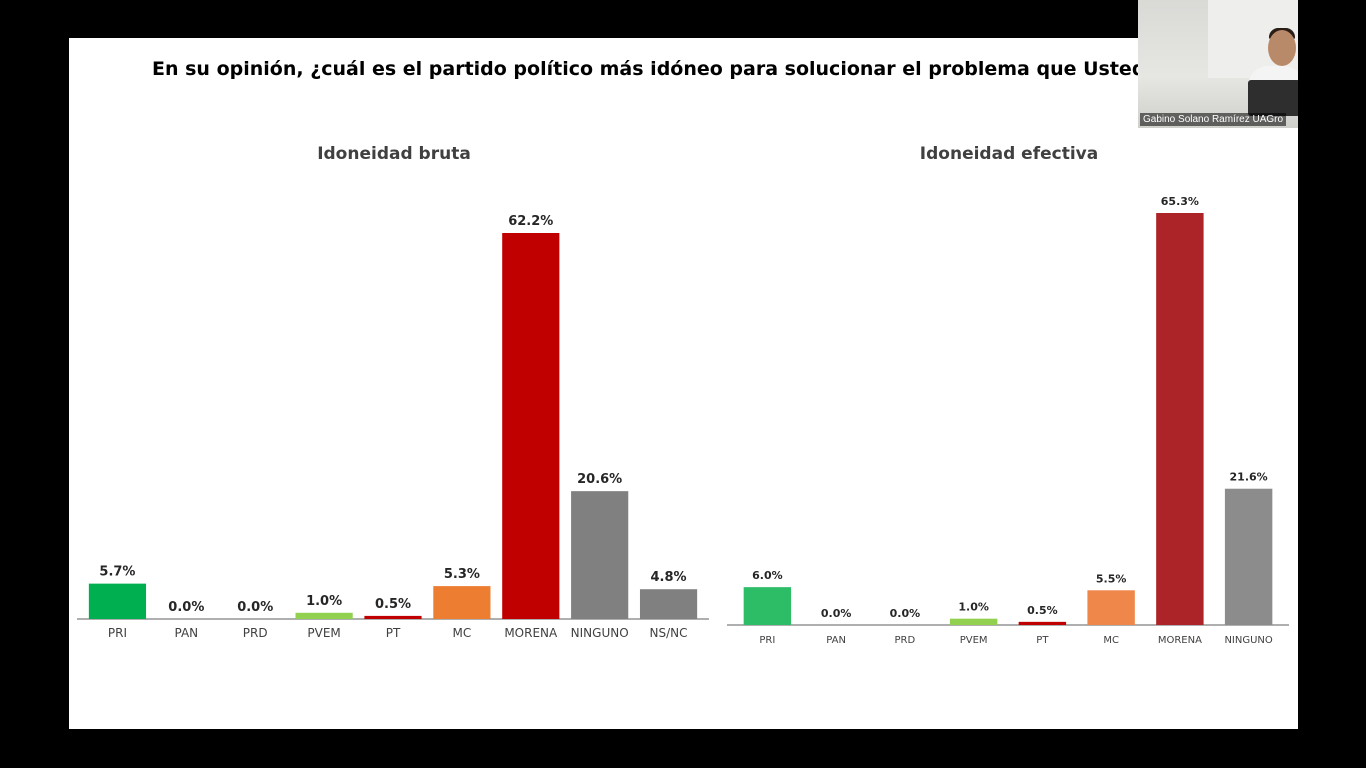  Describe the element at coordinates (668, 604) in the screenshot. I see `bar-nsnc` at that location.